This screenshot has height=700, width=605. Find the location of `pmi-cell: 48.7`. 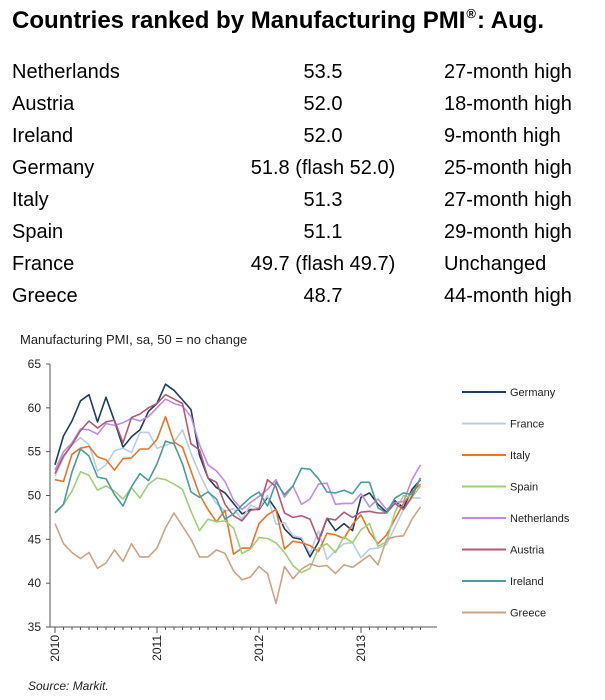

pmi-cell: 48.7 is located at coordinates (323, 295).